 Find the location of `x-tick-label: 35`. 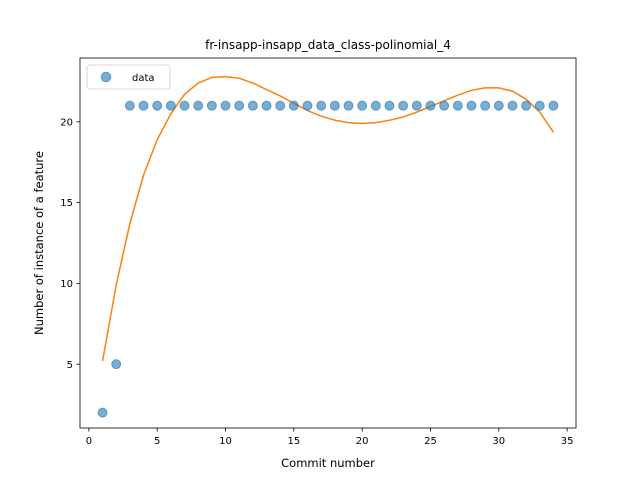

x-tick-label: 35 is located at coordinates (567, 441).